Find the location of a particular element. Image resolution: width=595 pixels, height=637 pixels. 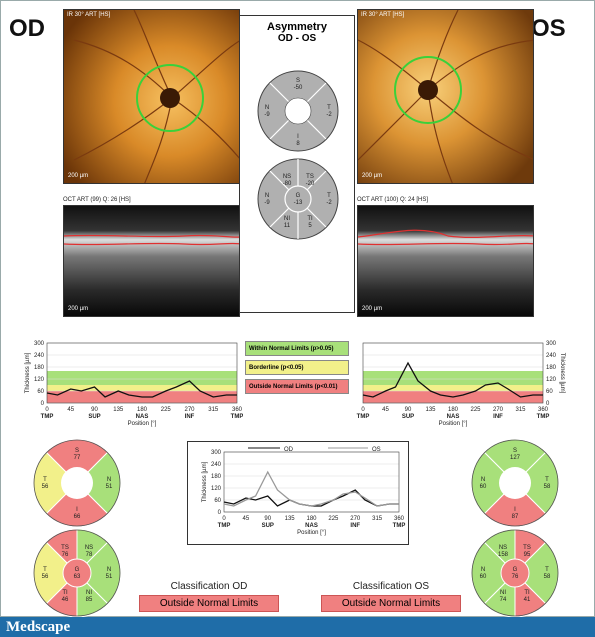

asym-ts-label: TS is located at coordinates (310, 177).